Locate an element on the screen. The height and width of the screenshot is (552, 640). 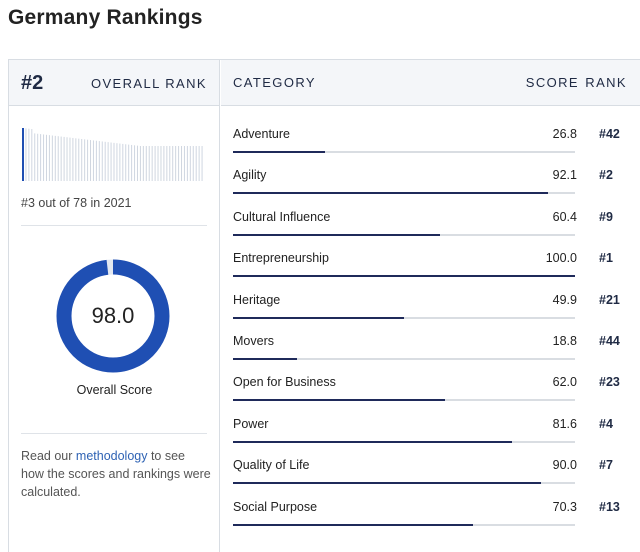
category-name: Entrepreneurship is located at coordinates (281, 258).